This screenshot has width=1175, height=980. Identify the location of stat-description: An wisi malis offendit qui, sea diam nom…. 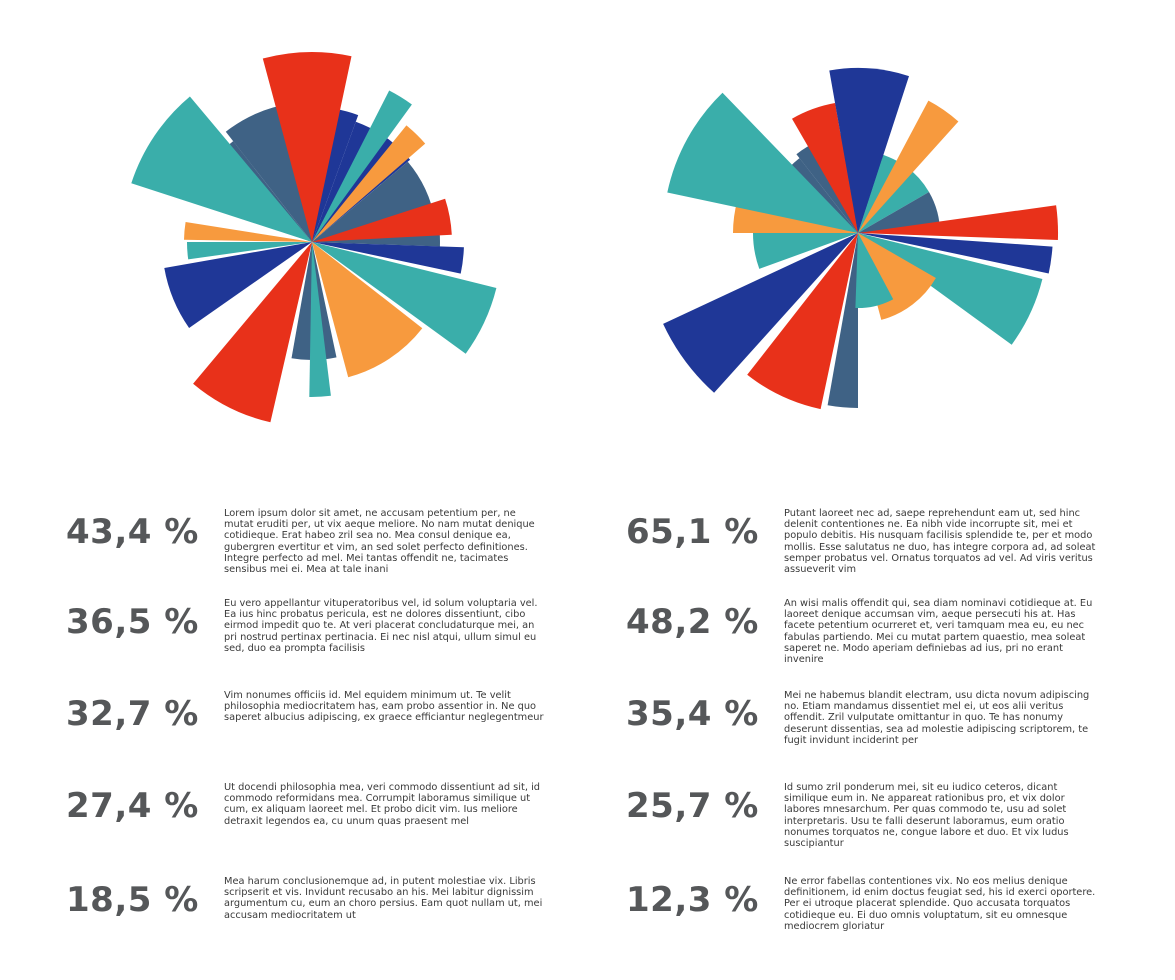
(938, 632).